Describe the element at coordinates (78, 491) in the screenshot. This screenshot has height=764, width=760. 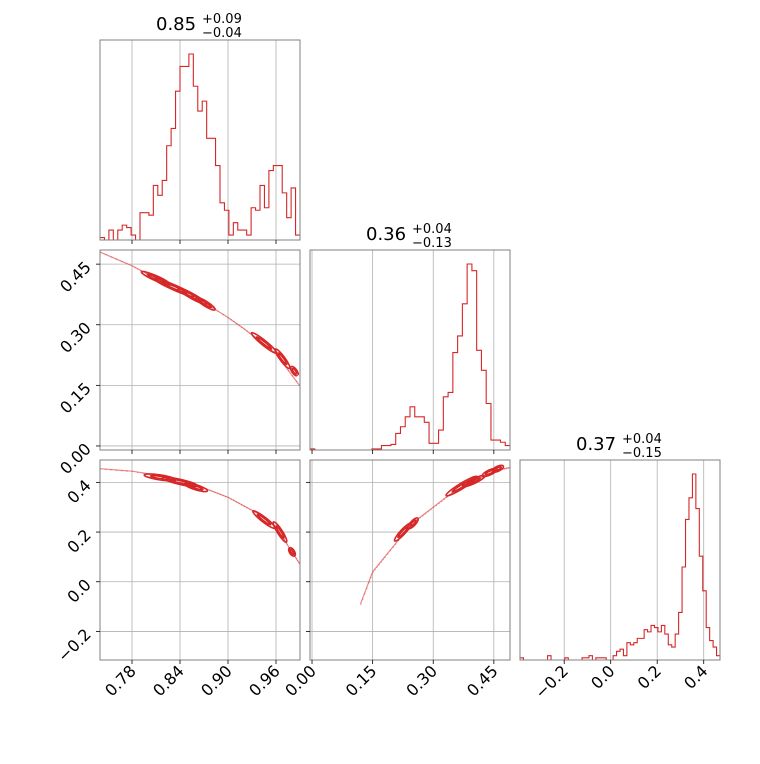
I see `y-tick-label: 0.4` at that location.